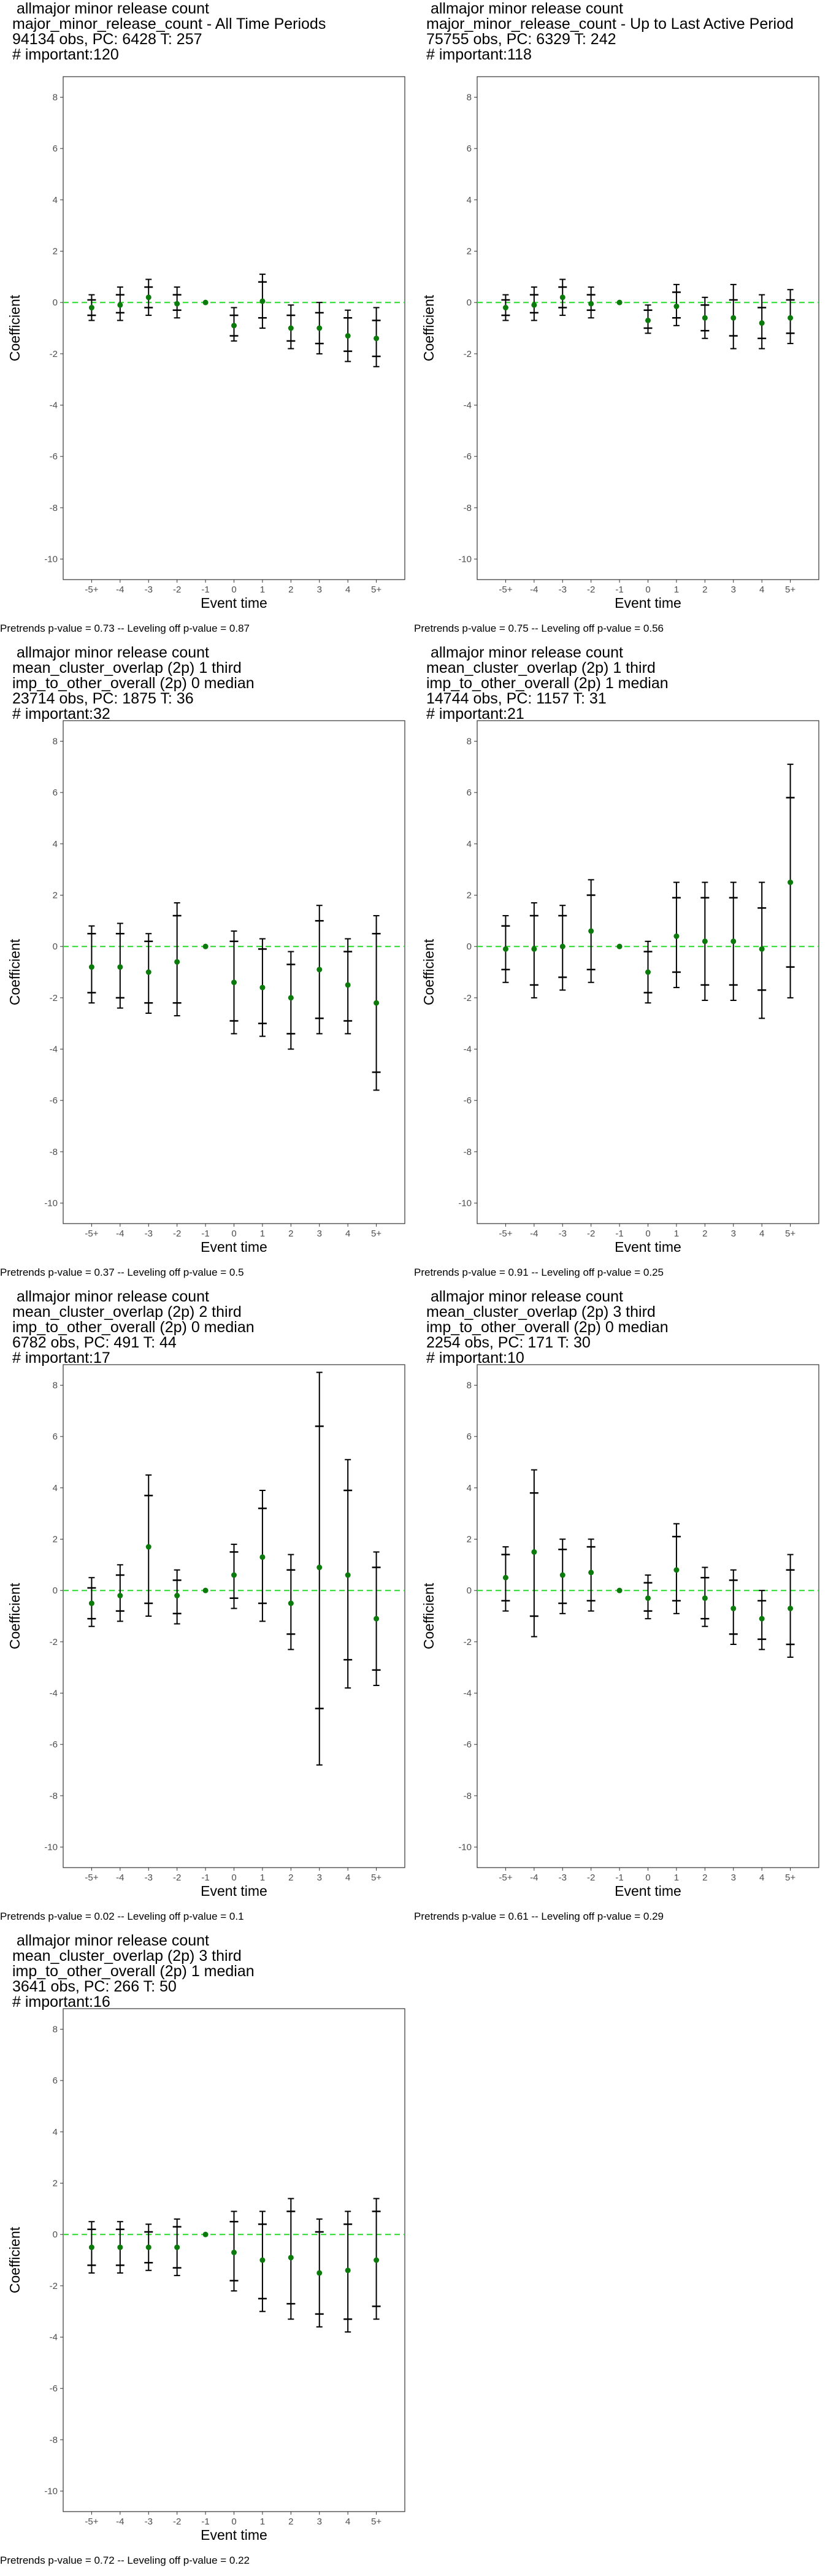 This screenshot has height=2576, width=828. I want to click on estimate--1, so click(619, 946).